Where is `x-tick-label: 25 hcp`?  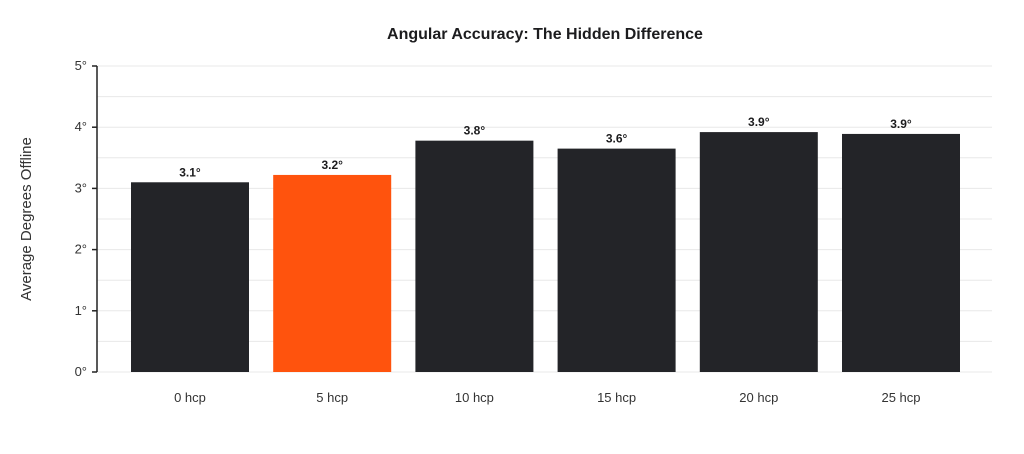
x-tick-label: 25 hcp is located at coordinates (900, 397).